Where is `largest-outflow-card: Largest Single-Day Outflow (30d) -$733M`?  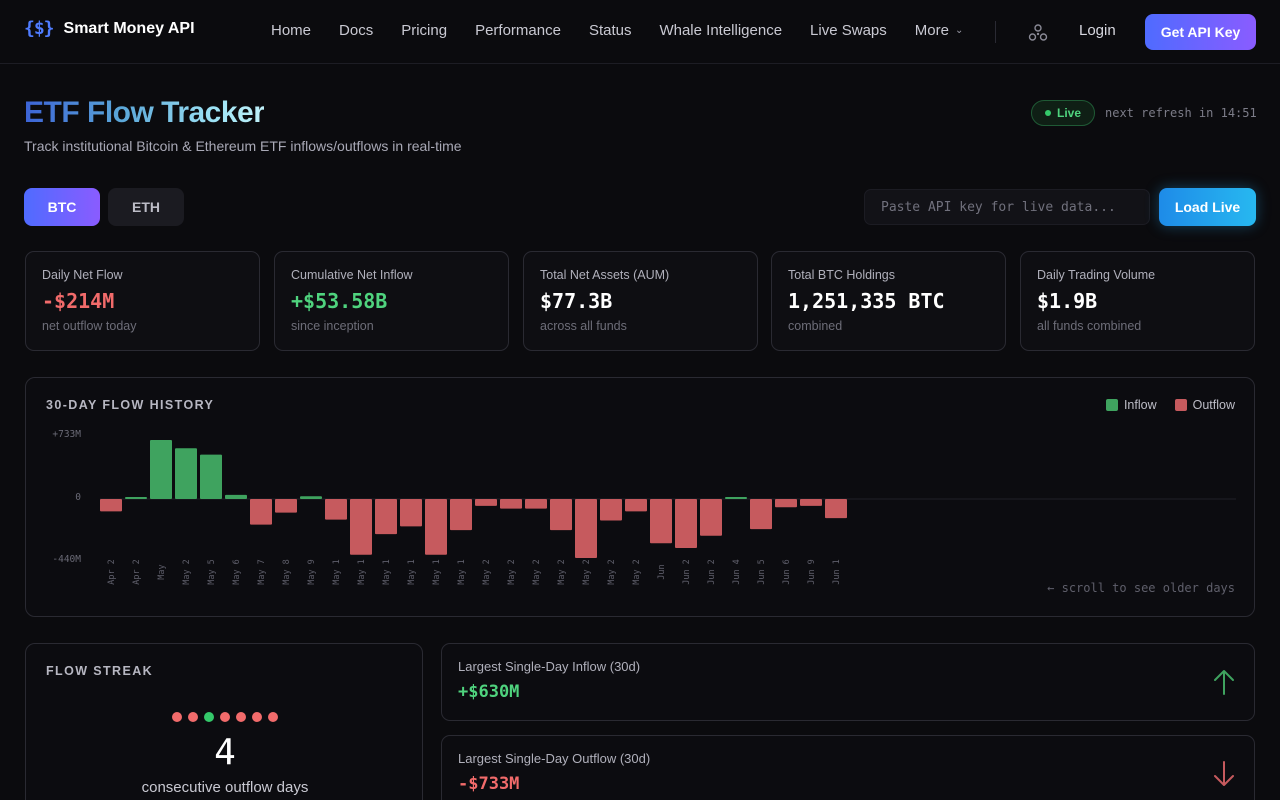 largest-outflow-card: Largest Single-Day Outflow (30d) -$733M is located at coordinates (848, 767).